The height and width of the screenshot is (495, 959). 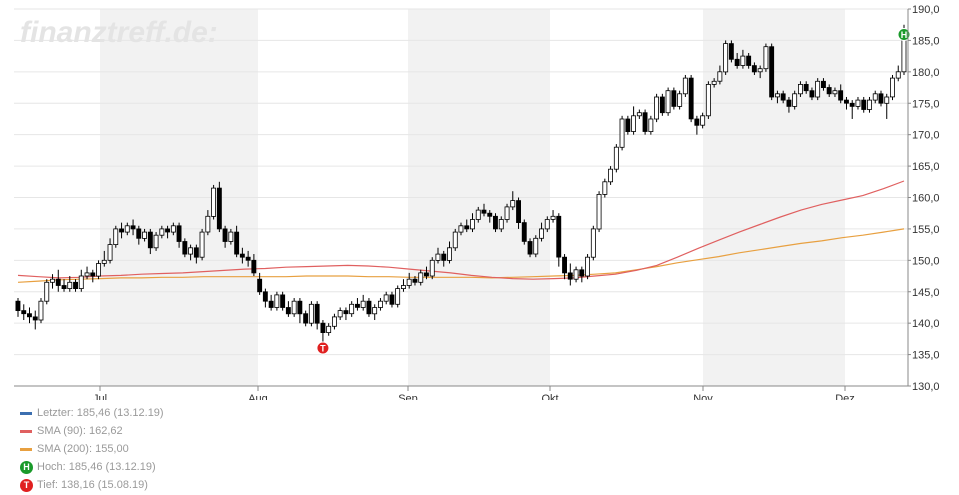 I want to click on sma200-swatch, so click(x=26, y=449).